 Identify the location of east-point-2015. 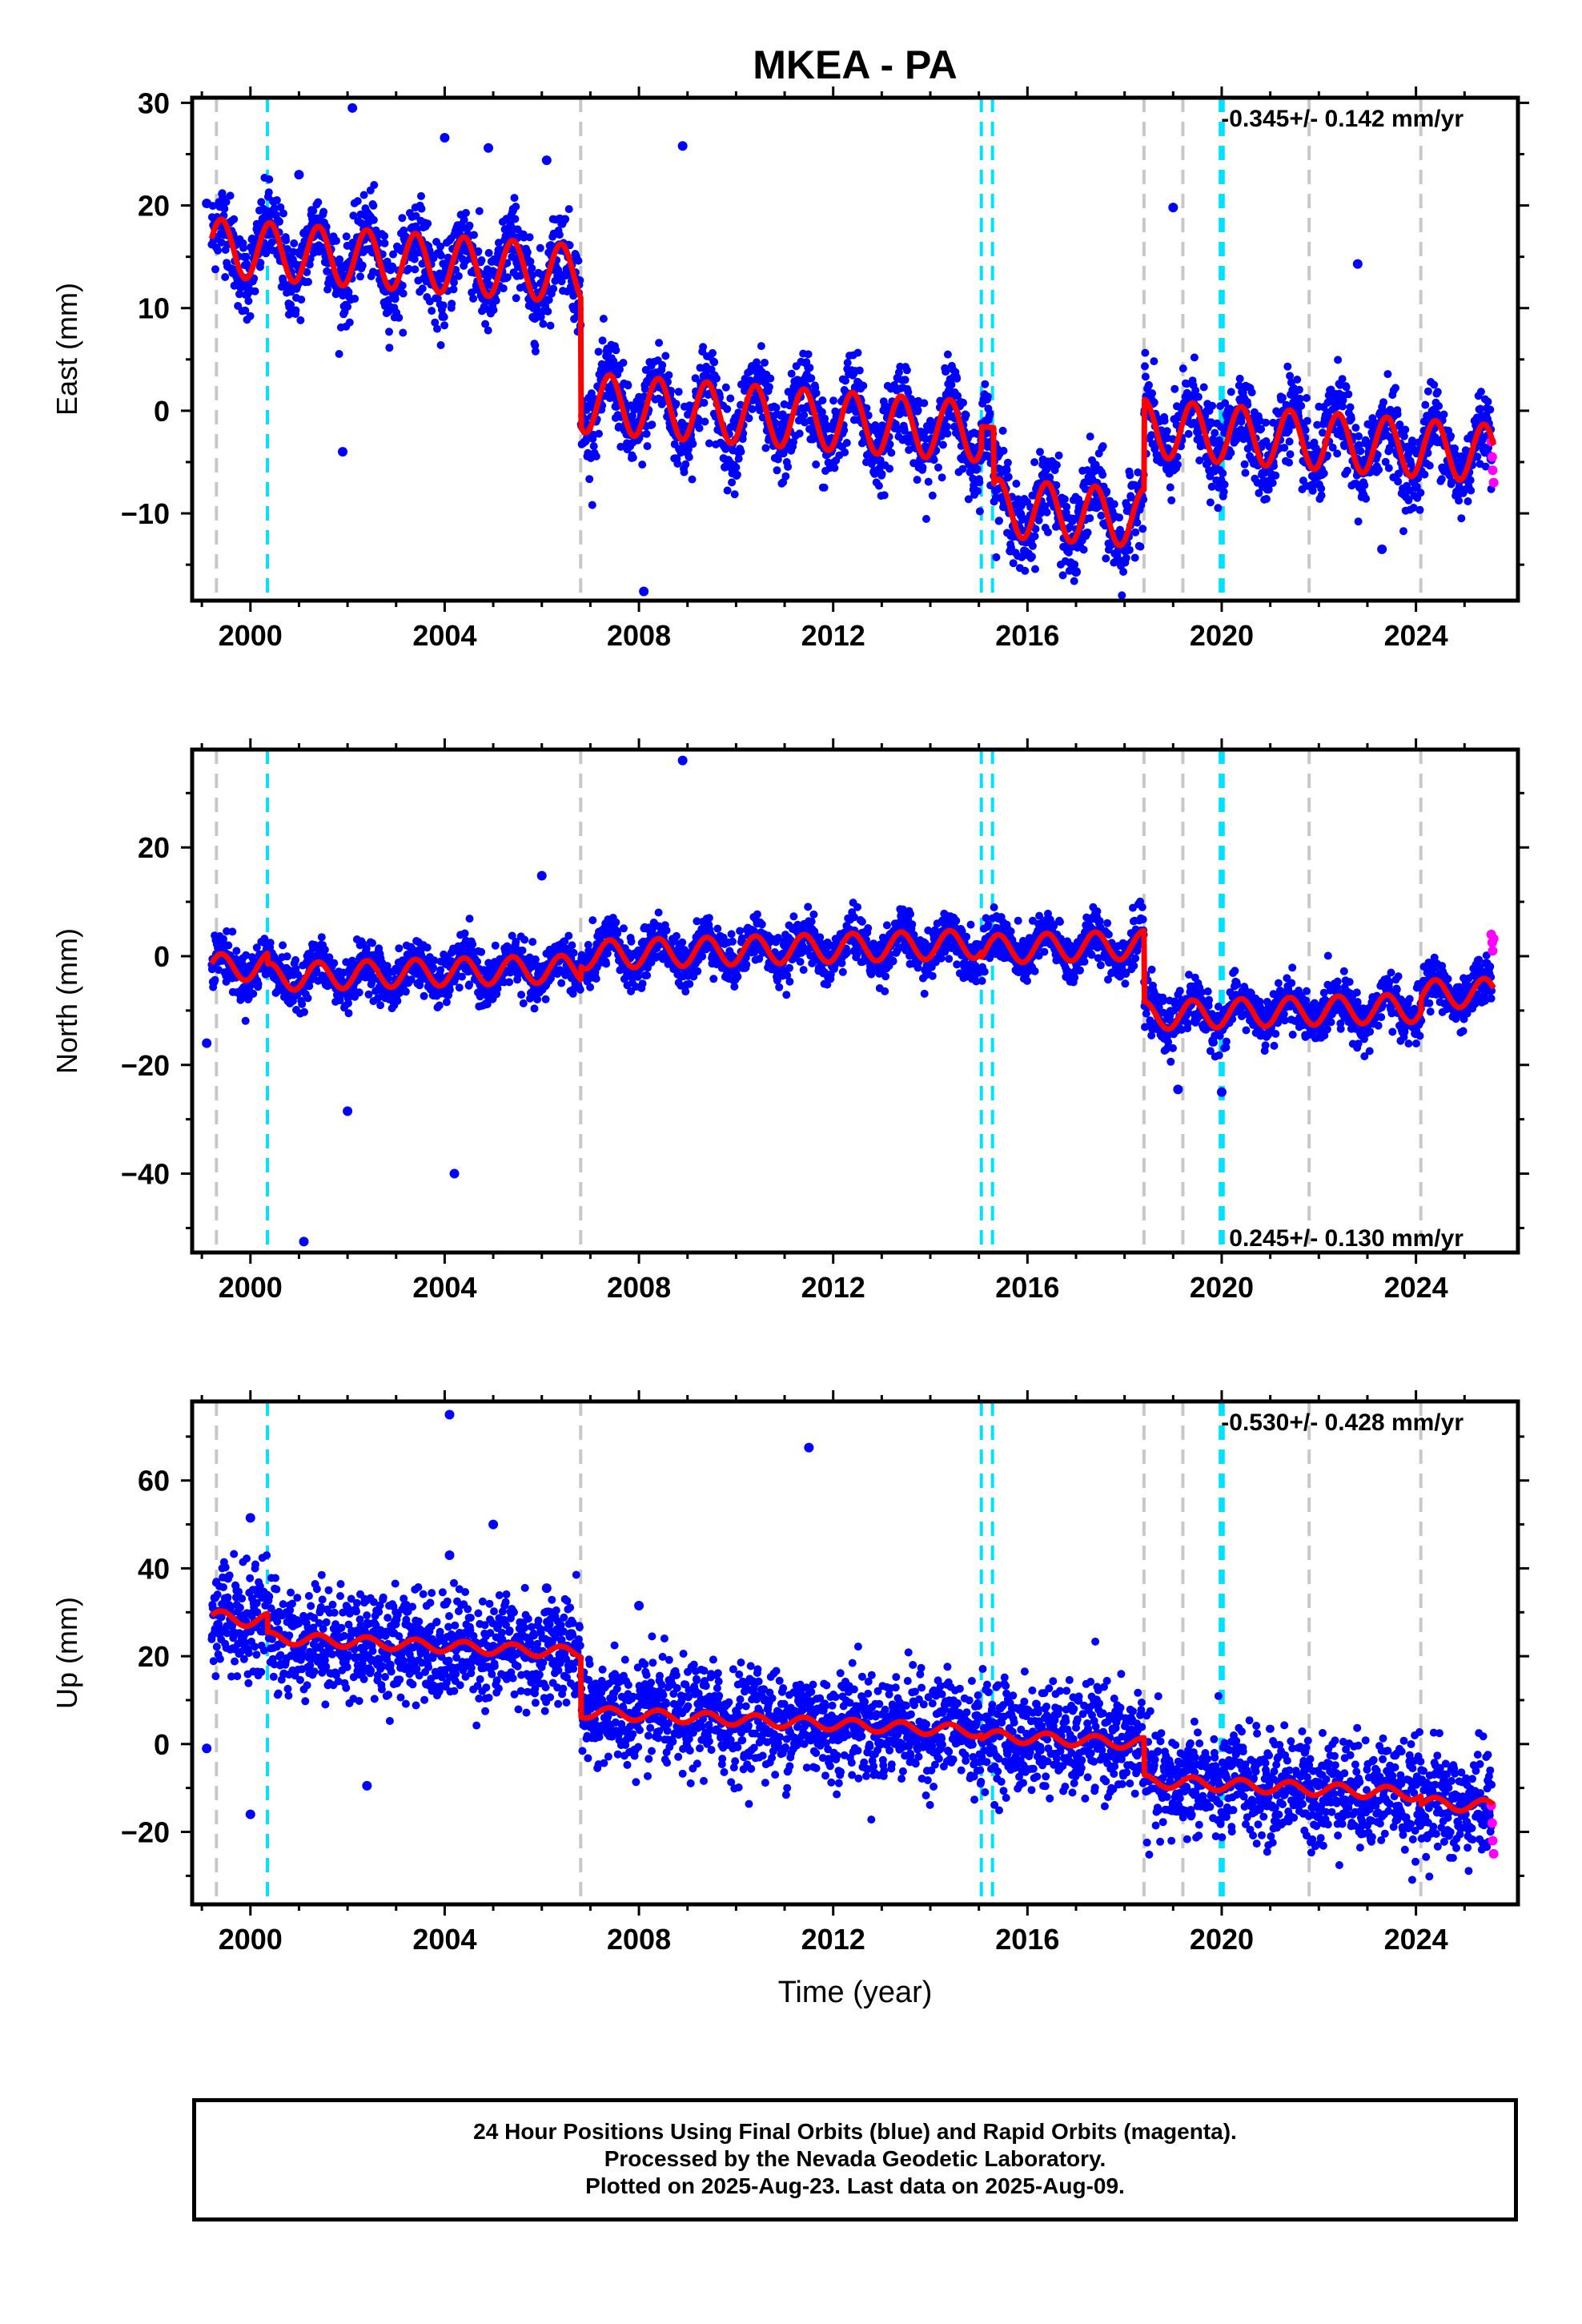
(946, 372).